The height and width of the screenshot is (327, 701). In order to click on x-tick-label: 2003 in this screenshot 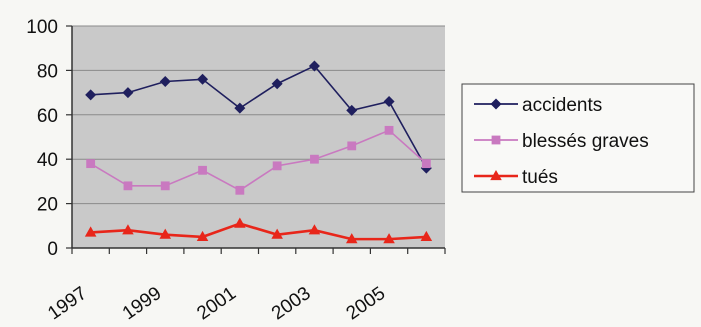, I will do `click(291, 302)`.